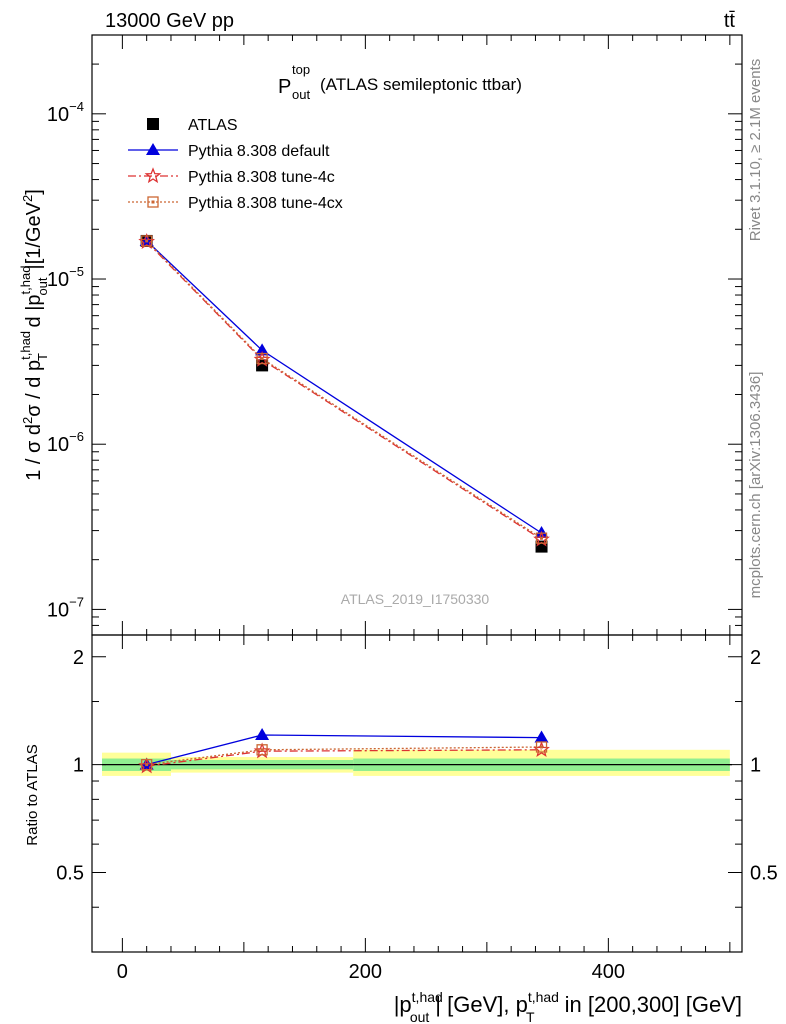 This screenshot has width=786, height=1024. What do you see at coordinates (70, 874) in the screenshot?
I see `ratio-tick-label: 0.5` at bounding box center [70, 874].